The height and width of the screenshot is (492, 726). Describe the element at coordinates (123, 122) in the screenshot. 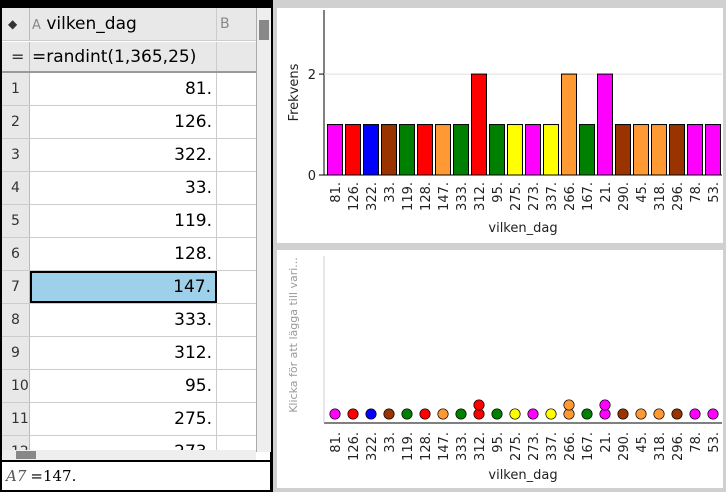

I see `cell: 126.` at that location.